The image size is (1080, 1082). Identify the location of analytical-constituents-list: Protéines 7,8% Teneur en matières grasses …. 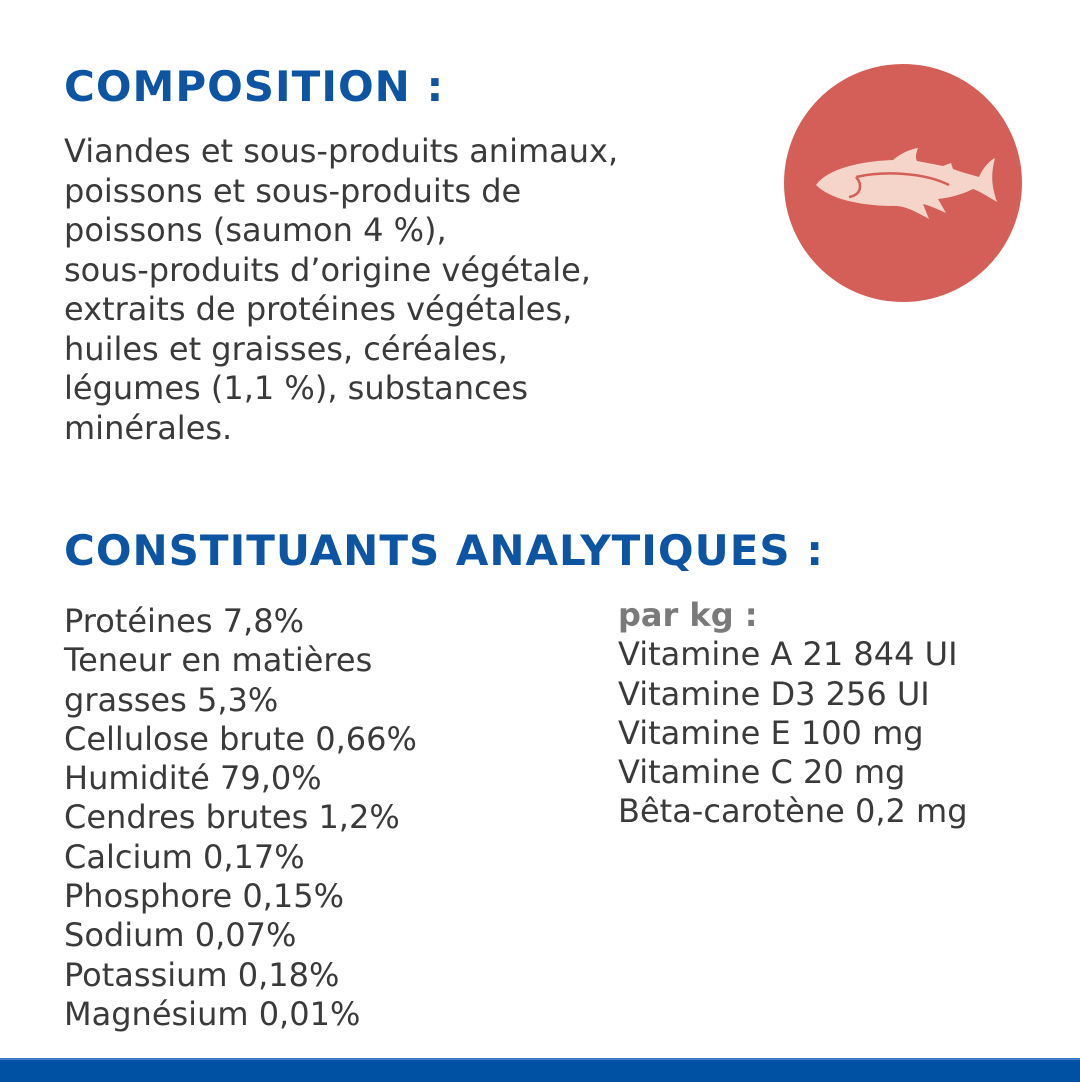
(240, 818).